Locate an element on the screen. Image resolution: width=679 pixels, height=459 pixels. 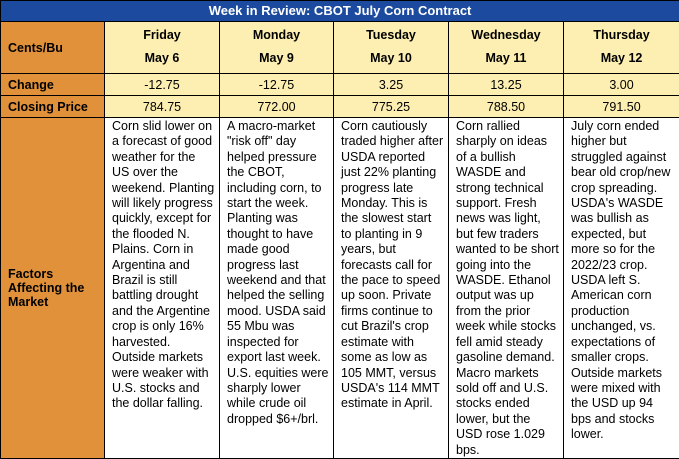
closing-price-value: 784.75 is located at coordinates (162, 107).